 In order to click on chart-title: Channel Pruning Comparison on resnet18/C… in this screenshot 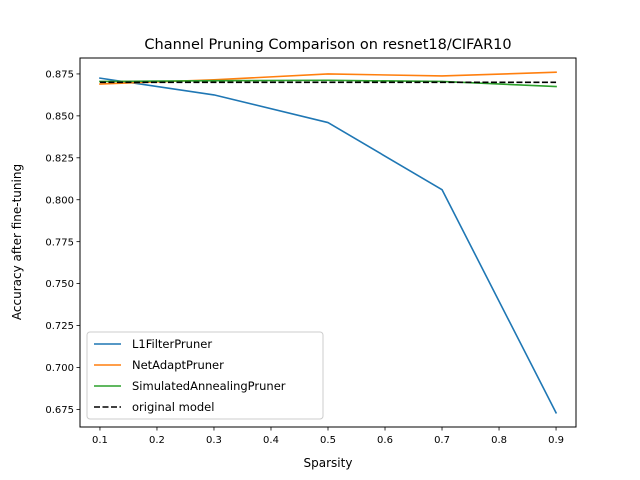, I will do `click(327, 45)`.